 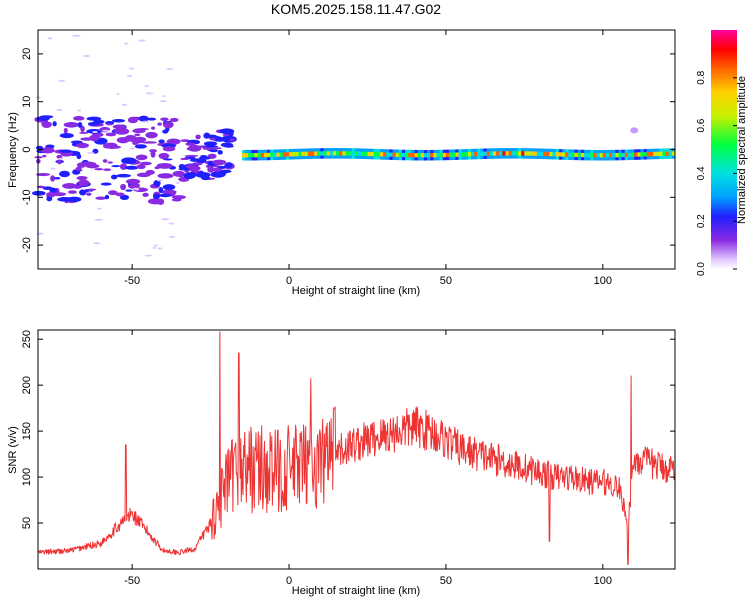 What do you see at coordinates (742, 150) in the screenshot?
I see `colorbar-label: Normalized spectral amplitude` at bounding box center [742, 150].